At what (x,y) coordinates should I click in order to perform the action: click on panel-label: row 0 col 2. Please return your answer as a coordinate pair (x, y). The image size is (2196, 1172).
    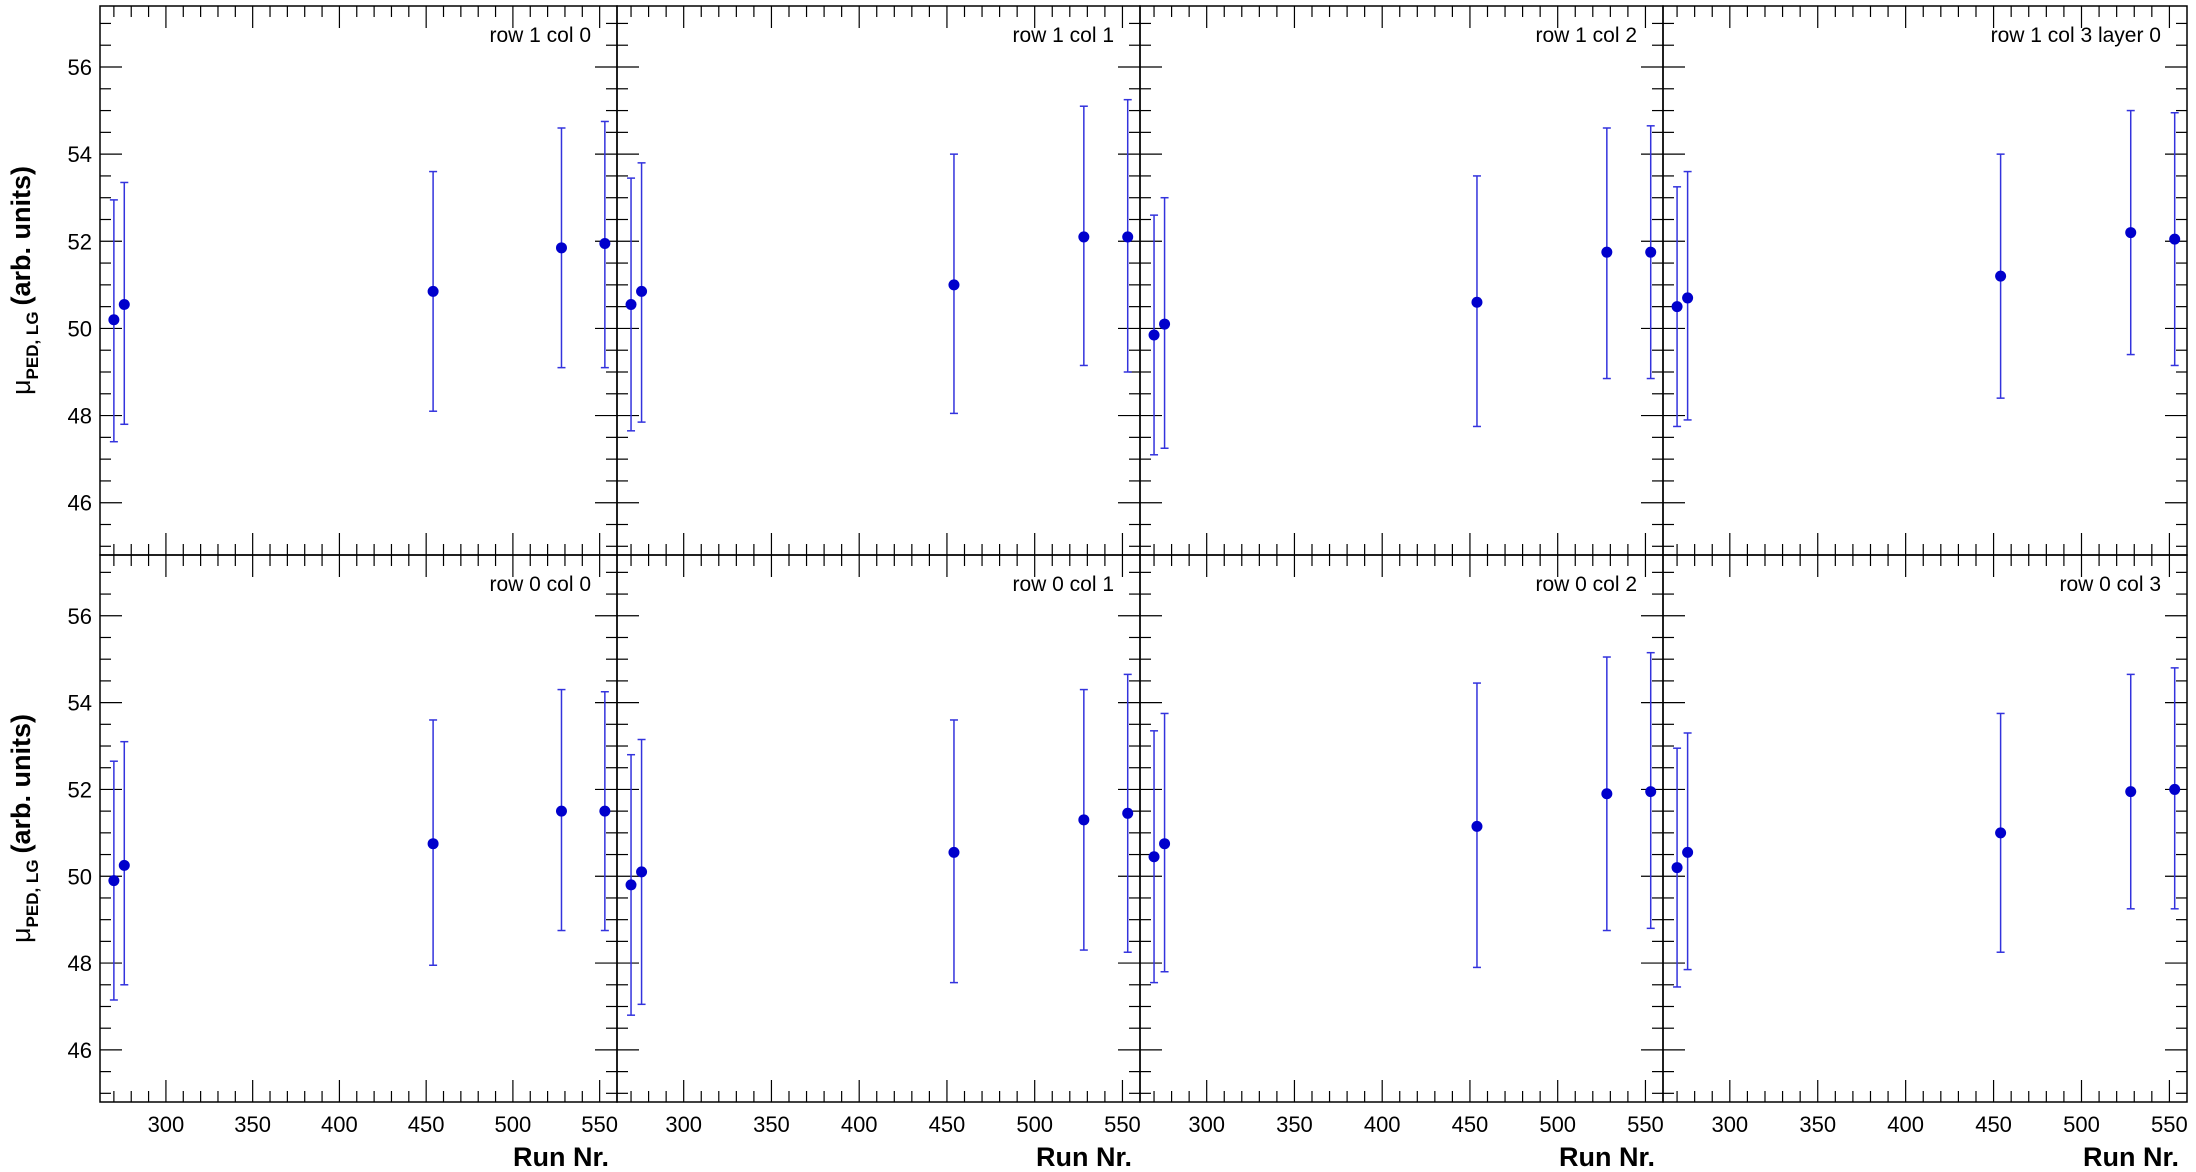
    Looking at the image, I should click on (1586, 584).